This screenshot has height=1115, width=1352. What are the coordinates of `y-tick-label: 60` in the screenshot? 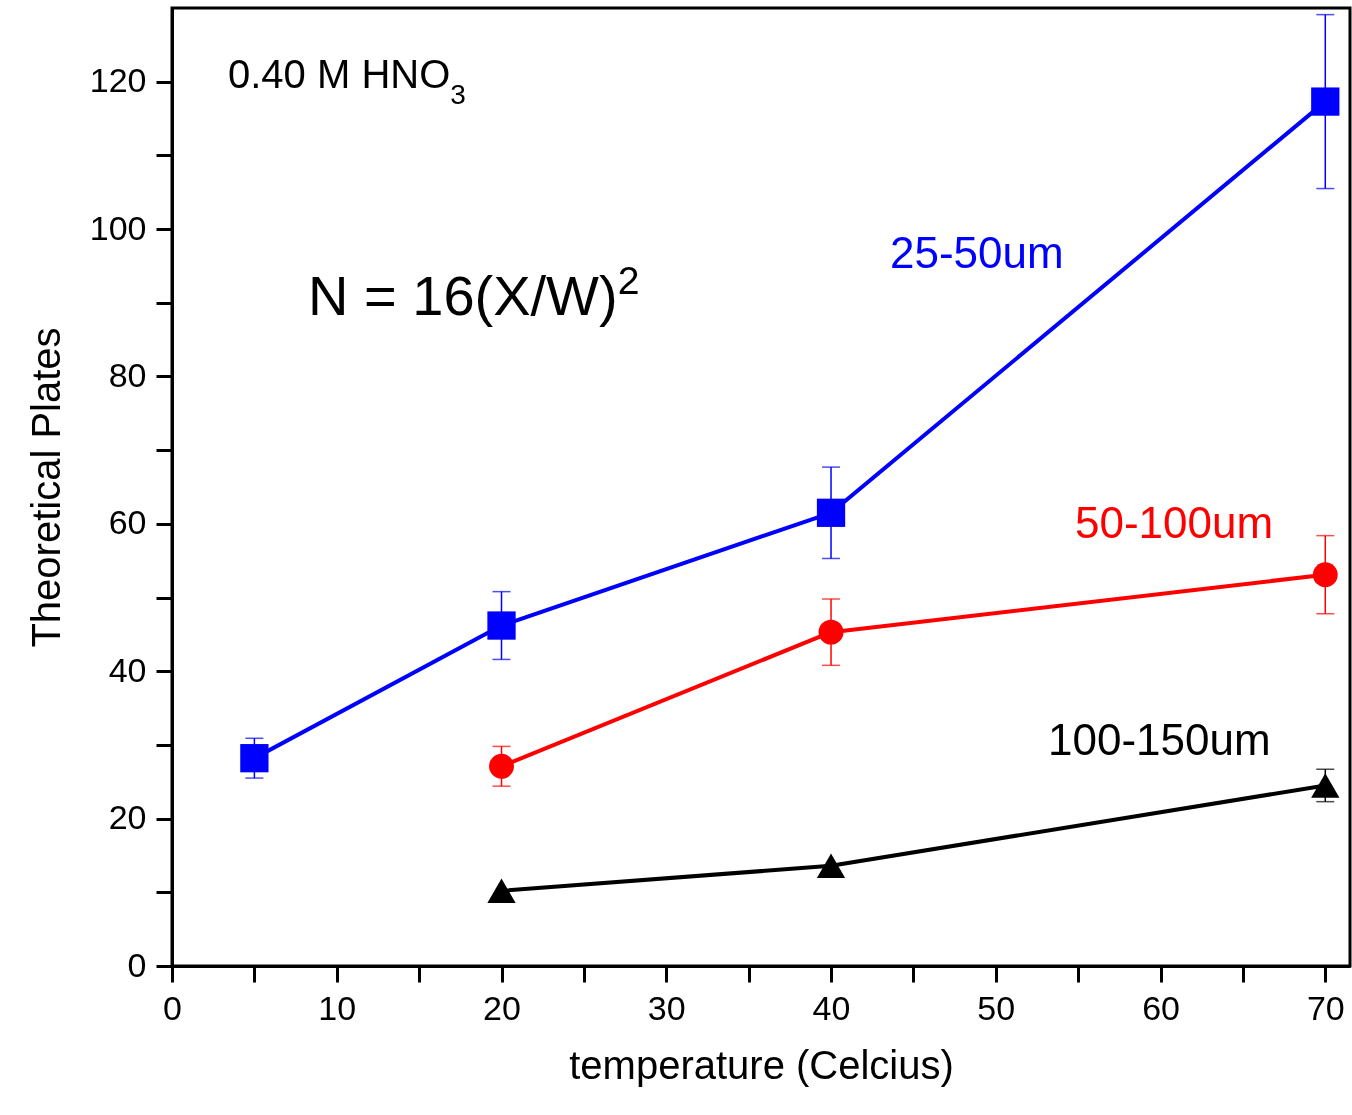 It's located at (127, 522).